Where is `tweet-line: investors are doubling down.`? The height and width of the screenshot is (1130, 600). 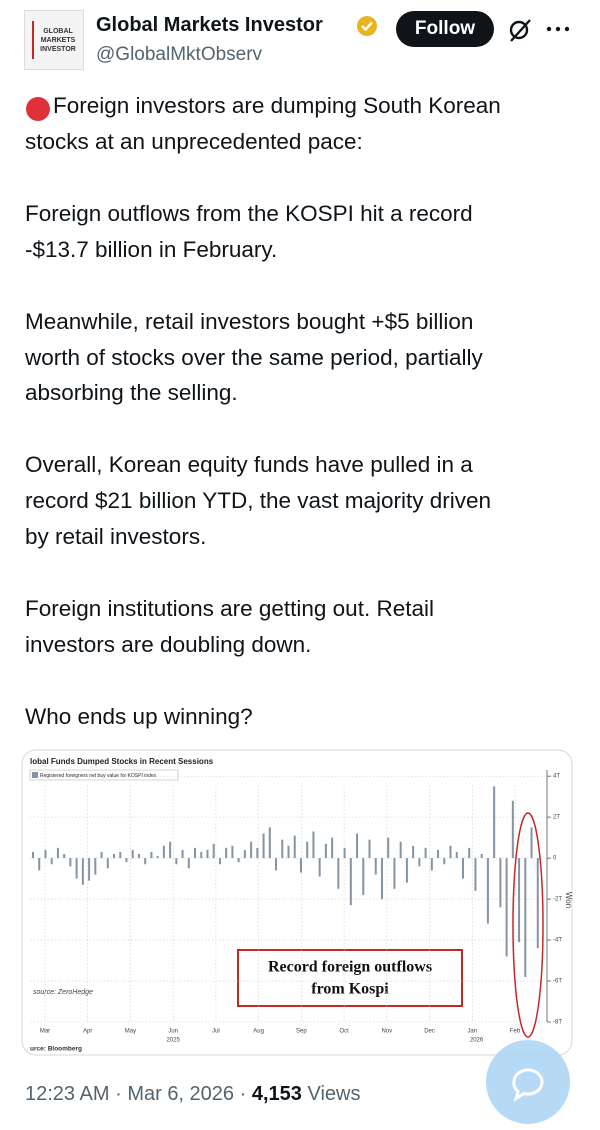
tweet-line: investors are doubling down. is located at coordinates (168, 644).